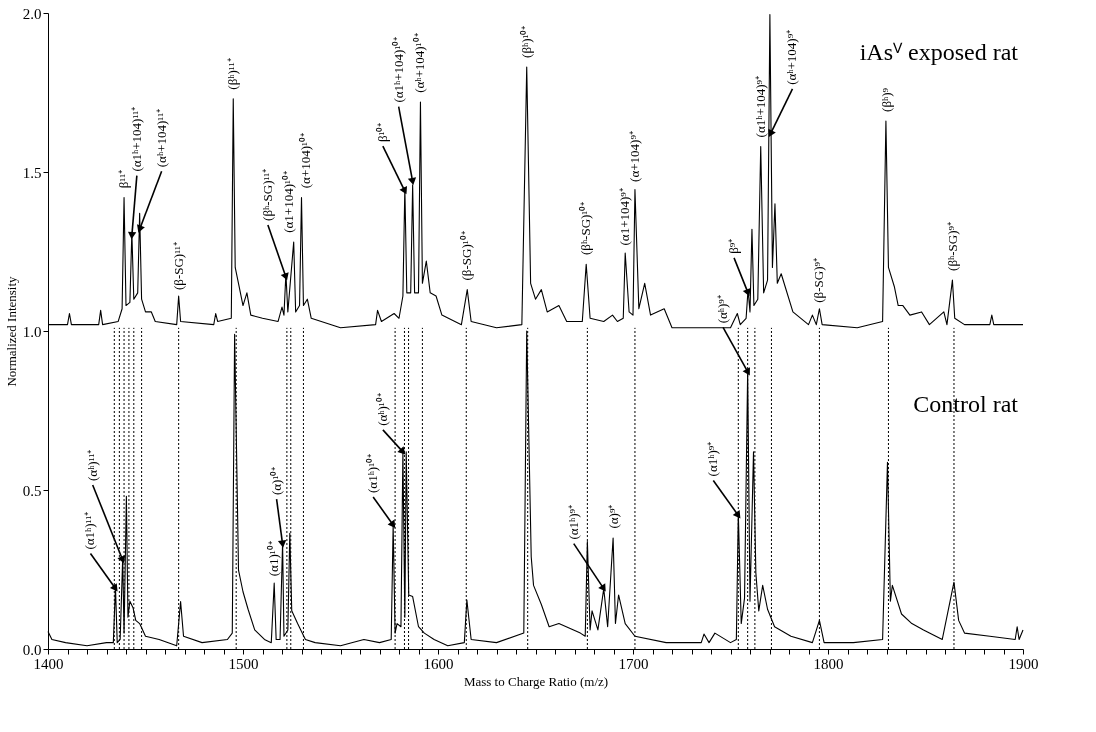  Describe the element at coordinates (267, 194) in the screenshot. I see `annotation: (βʰ-SG)¹¹⁺` at that location.